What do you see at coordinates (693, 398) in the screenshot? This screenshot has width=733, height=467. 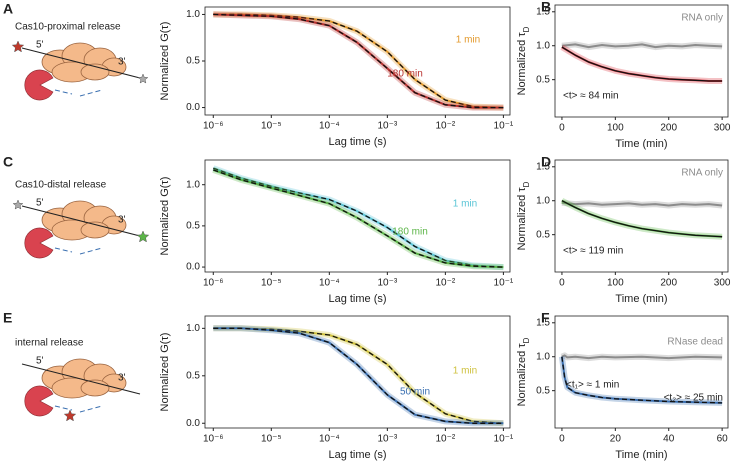 I see `annotation: <t₂> ≈ 25 min` at bounding box center [693, 398].